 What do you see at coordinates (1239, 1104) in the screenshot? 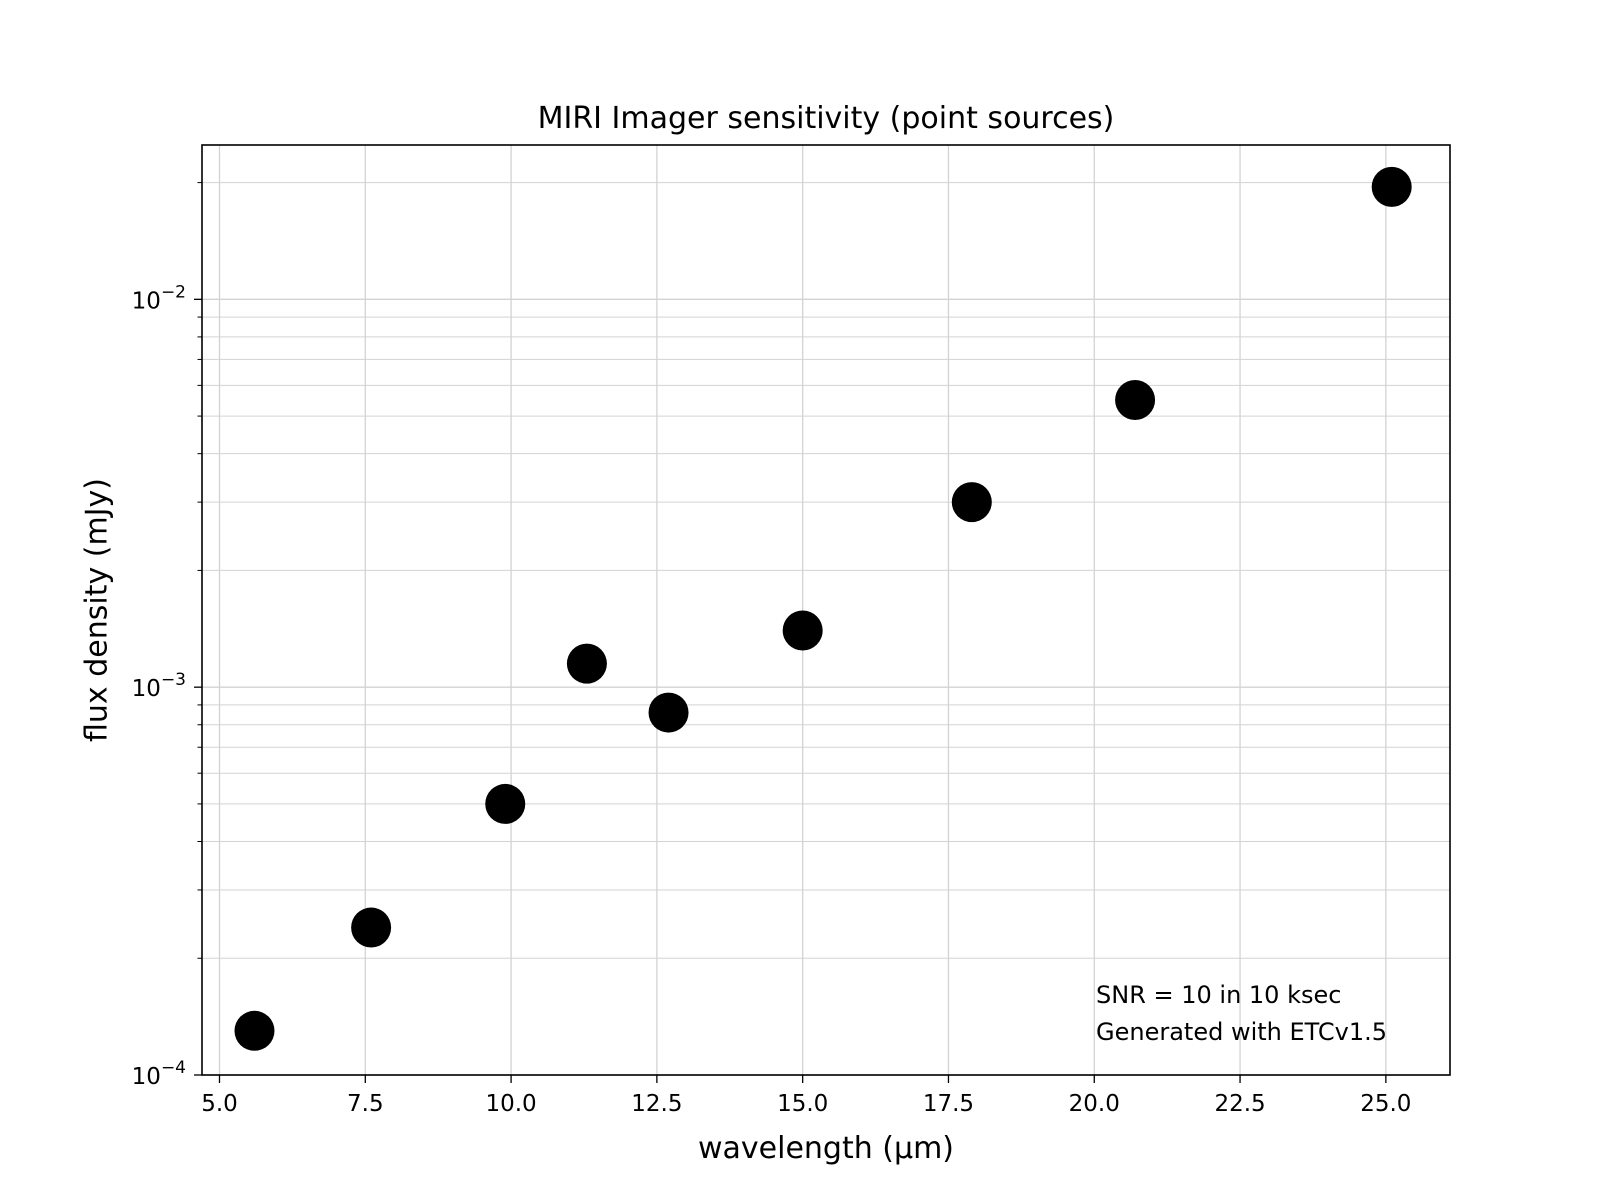
I see `x-tick-label: 22.5` at bounding box center [1239, 1104].